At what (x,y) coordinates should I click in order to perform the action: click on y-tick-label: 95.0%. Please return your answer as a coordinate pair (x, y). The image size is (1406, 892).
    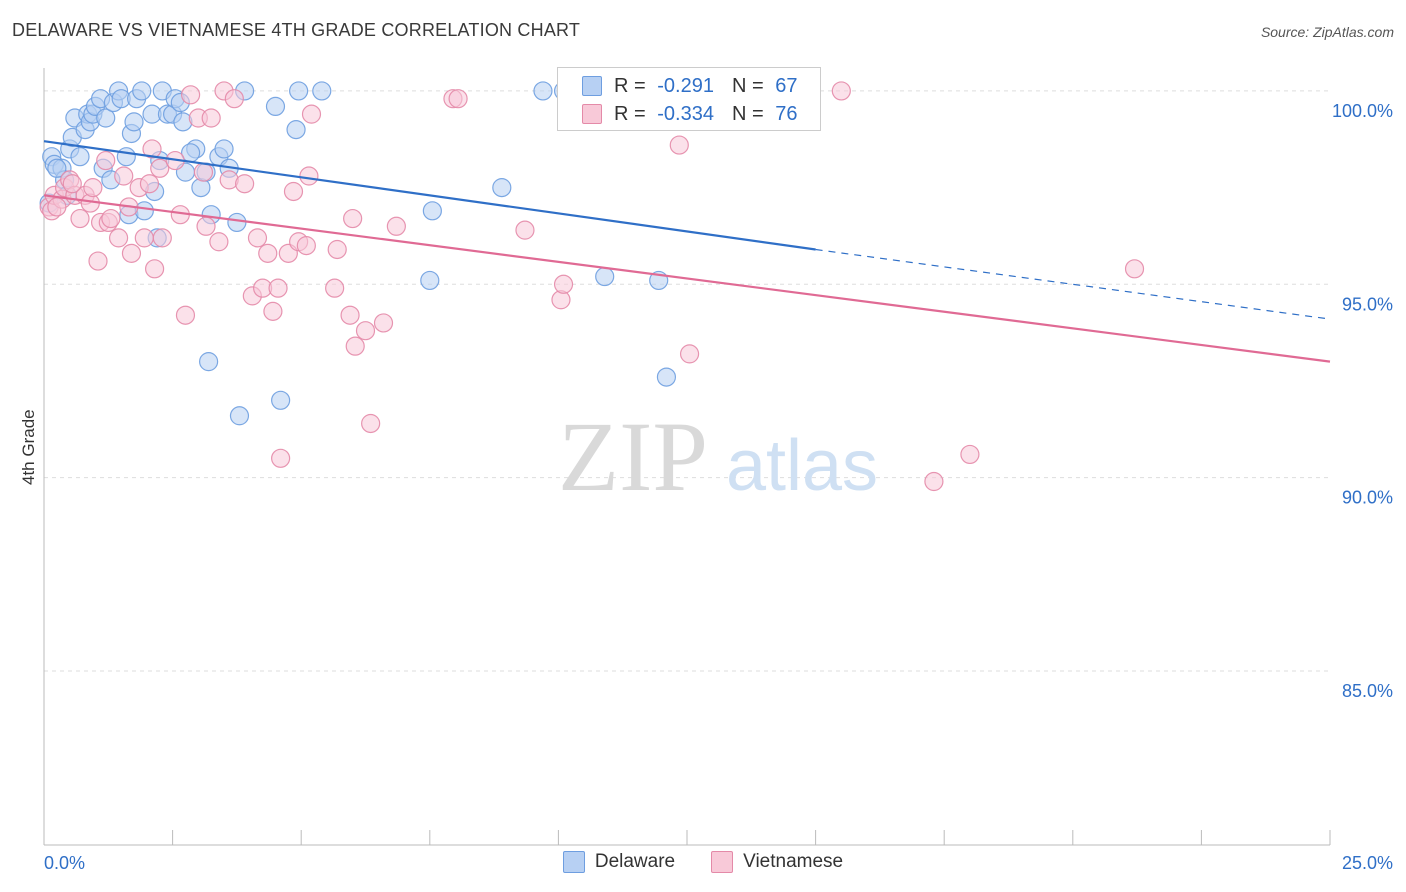
    Looking at the image, I should click on (1367, 304).